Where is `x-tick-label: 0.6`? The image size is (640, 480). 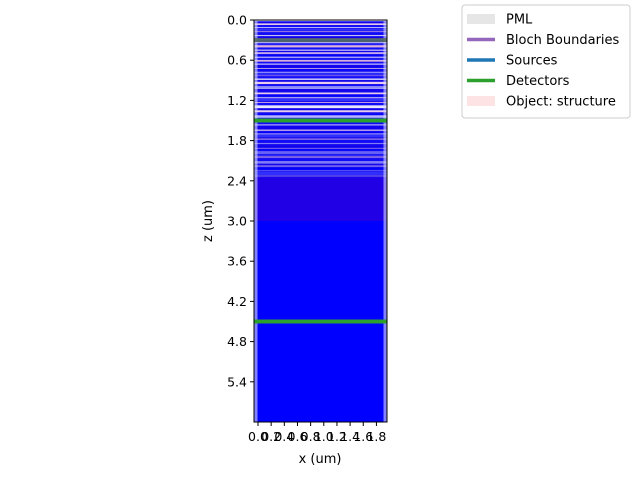 x-tick-label: 0.6 is located at coordinates (298, 436).